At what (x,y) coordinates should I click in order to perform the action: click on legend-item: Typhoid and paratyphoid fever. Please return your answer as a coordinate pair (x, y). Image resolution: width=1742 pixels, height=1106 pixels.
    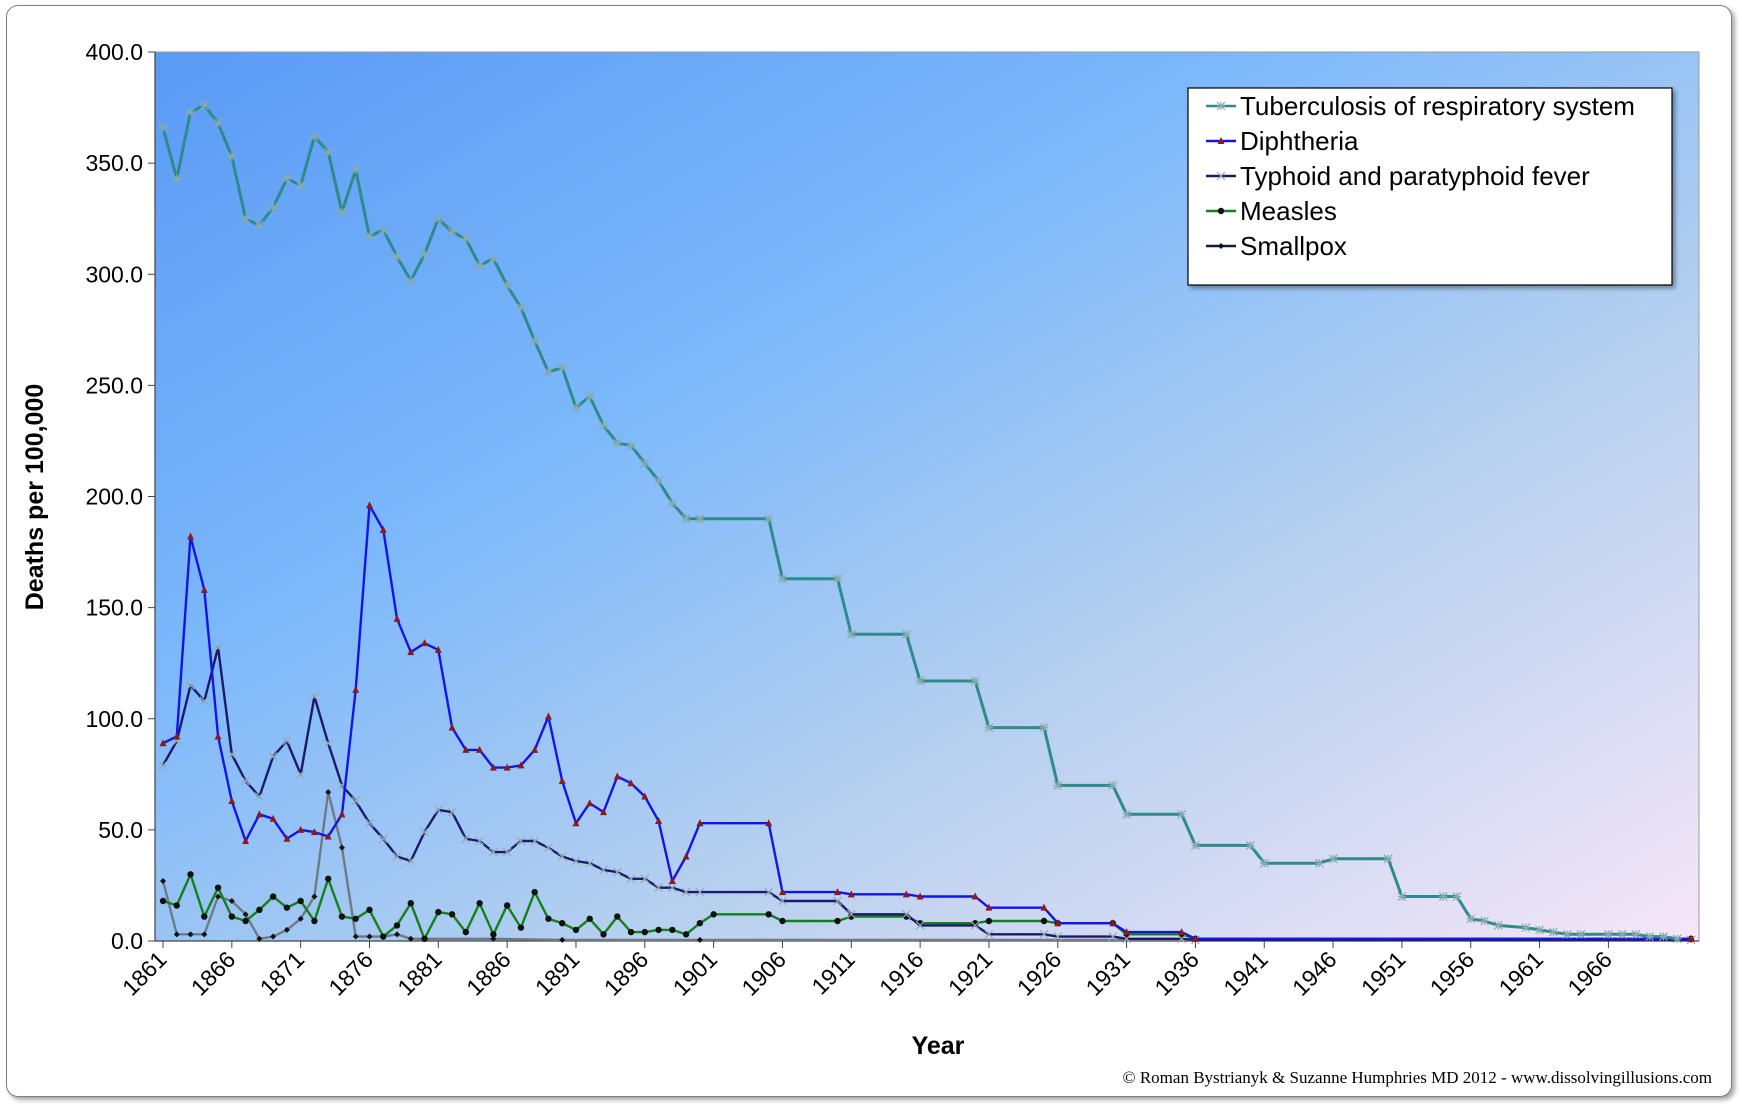
    Looking at the image, I should click on (1398, 176).